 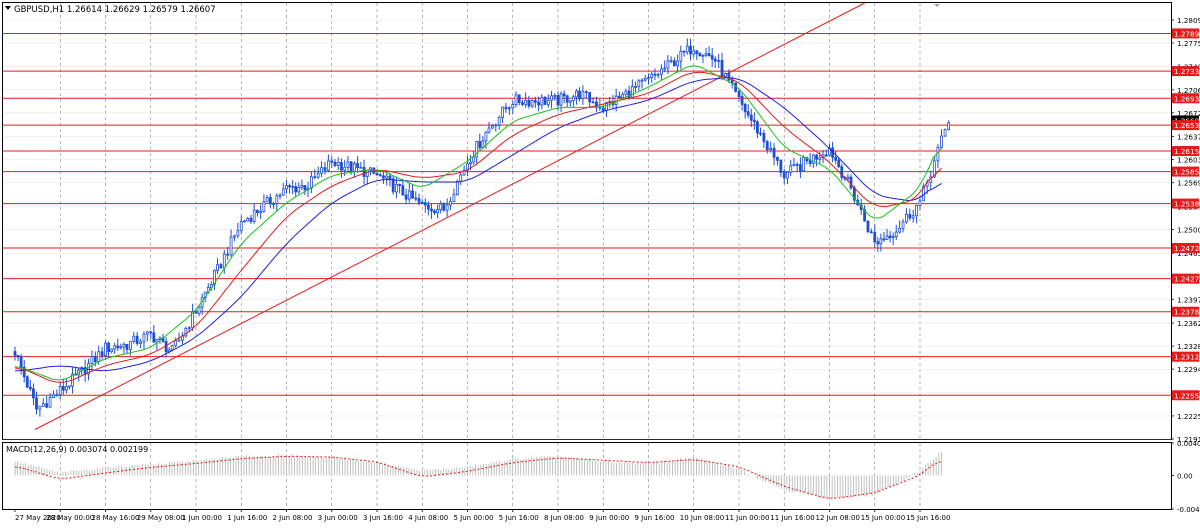 I want to click on level-price-tag: 1.26539, so click(x=1186, y=125).